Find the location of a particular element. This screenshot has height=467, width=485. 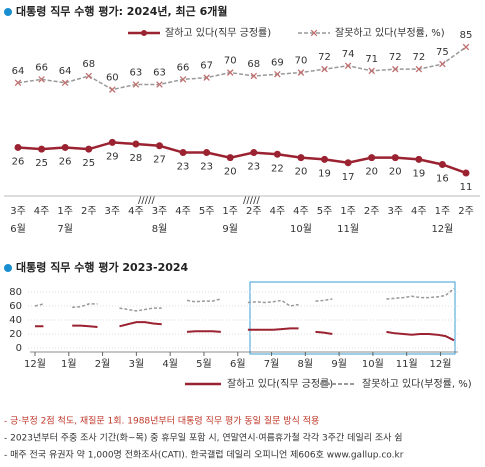

x-tick-label: 8월 is located at coordinates (306, 364).